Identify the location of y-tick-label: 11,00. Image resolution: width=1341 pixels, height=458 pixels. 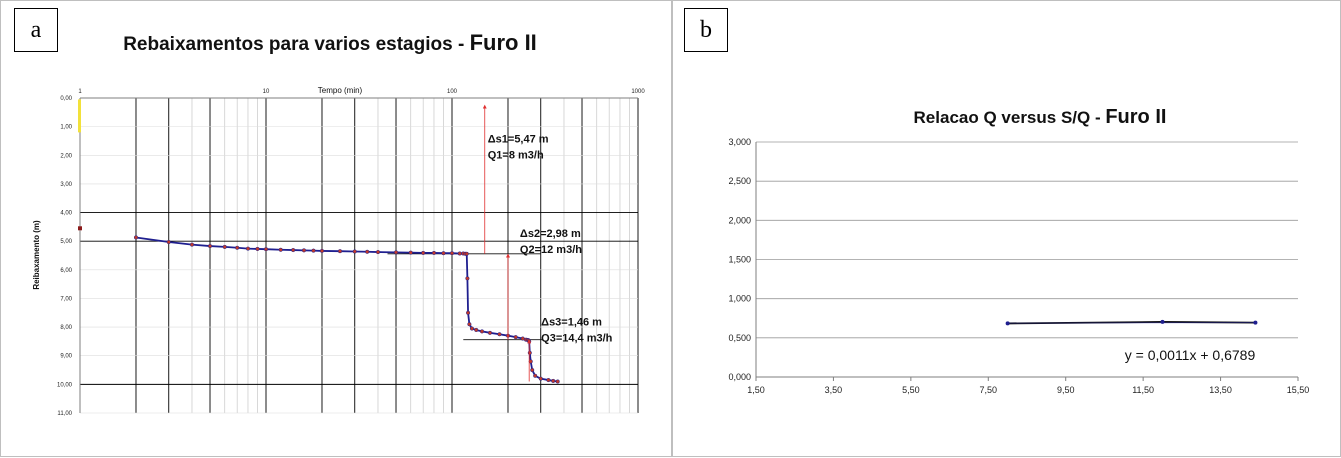
(64, 414).